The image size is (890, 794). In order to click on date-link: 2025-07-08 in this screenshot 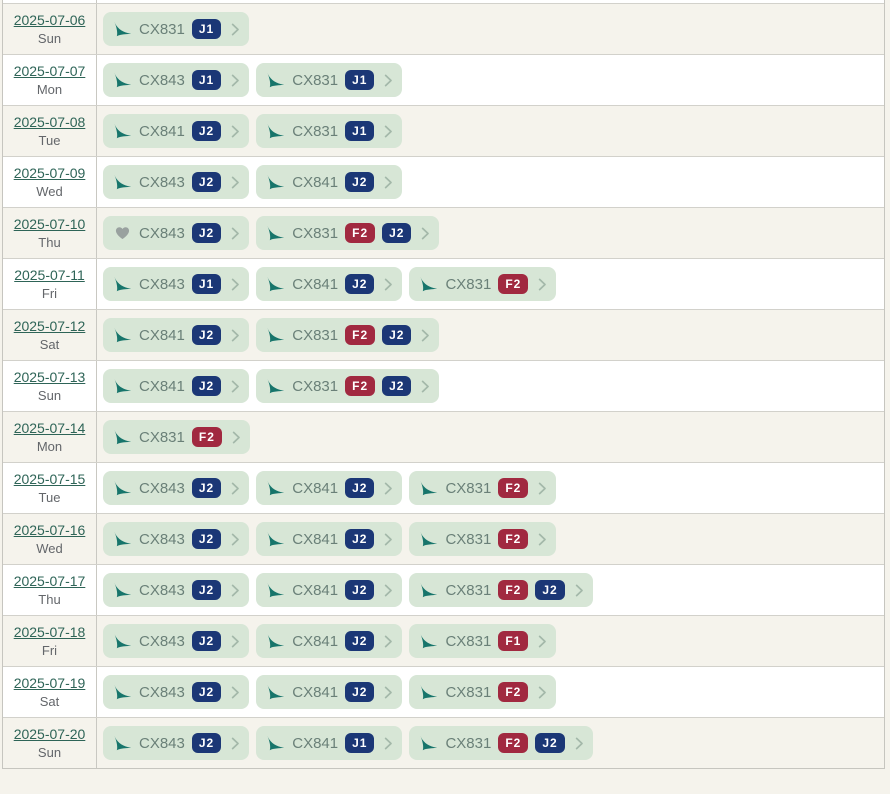, I will do `click(49, 122)`.